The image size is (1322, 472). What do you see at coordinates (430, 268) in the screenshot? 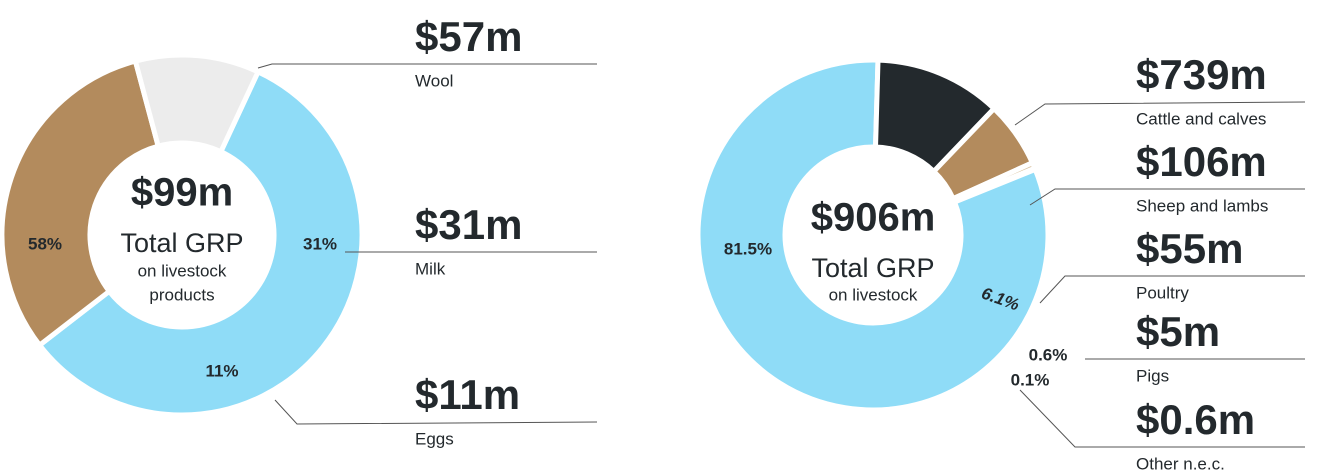
I see `category-label: Milk` at bounding box center [430, 268].